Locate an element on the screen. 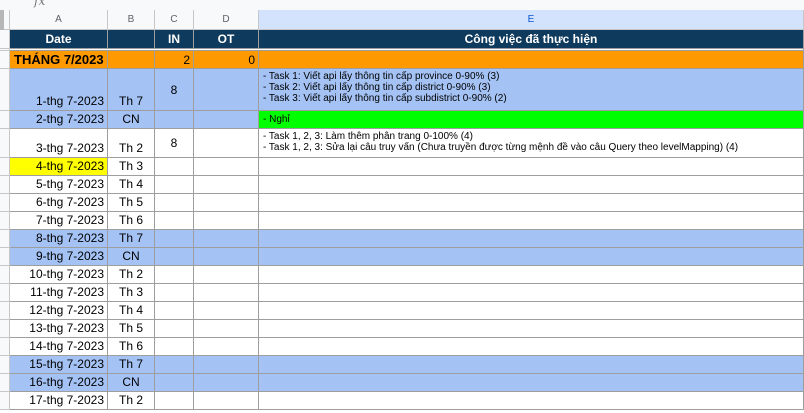 The width and height of the screenshot is (804, 413). select-all-corner is located at coordinates (5, 20).